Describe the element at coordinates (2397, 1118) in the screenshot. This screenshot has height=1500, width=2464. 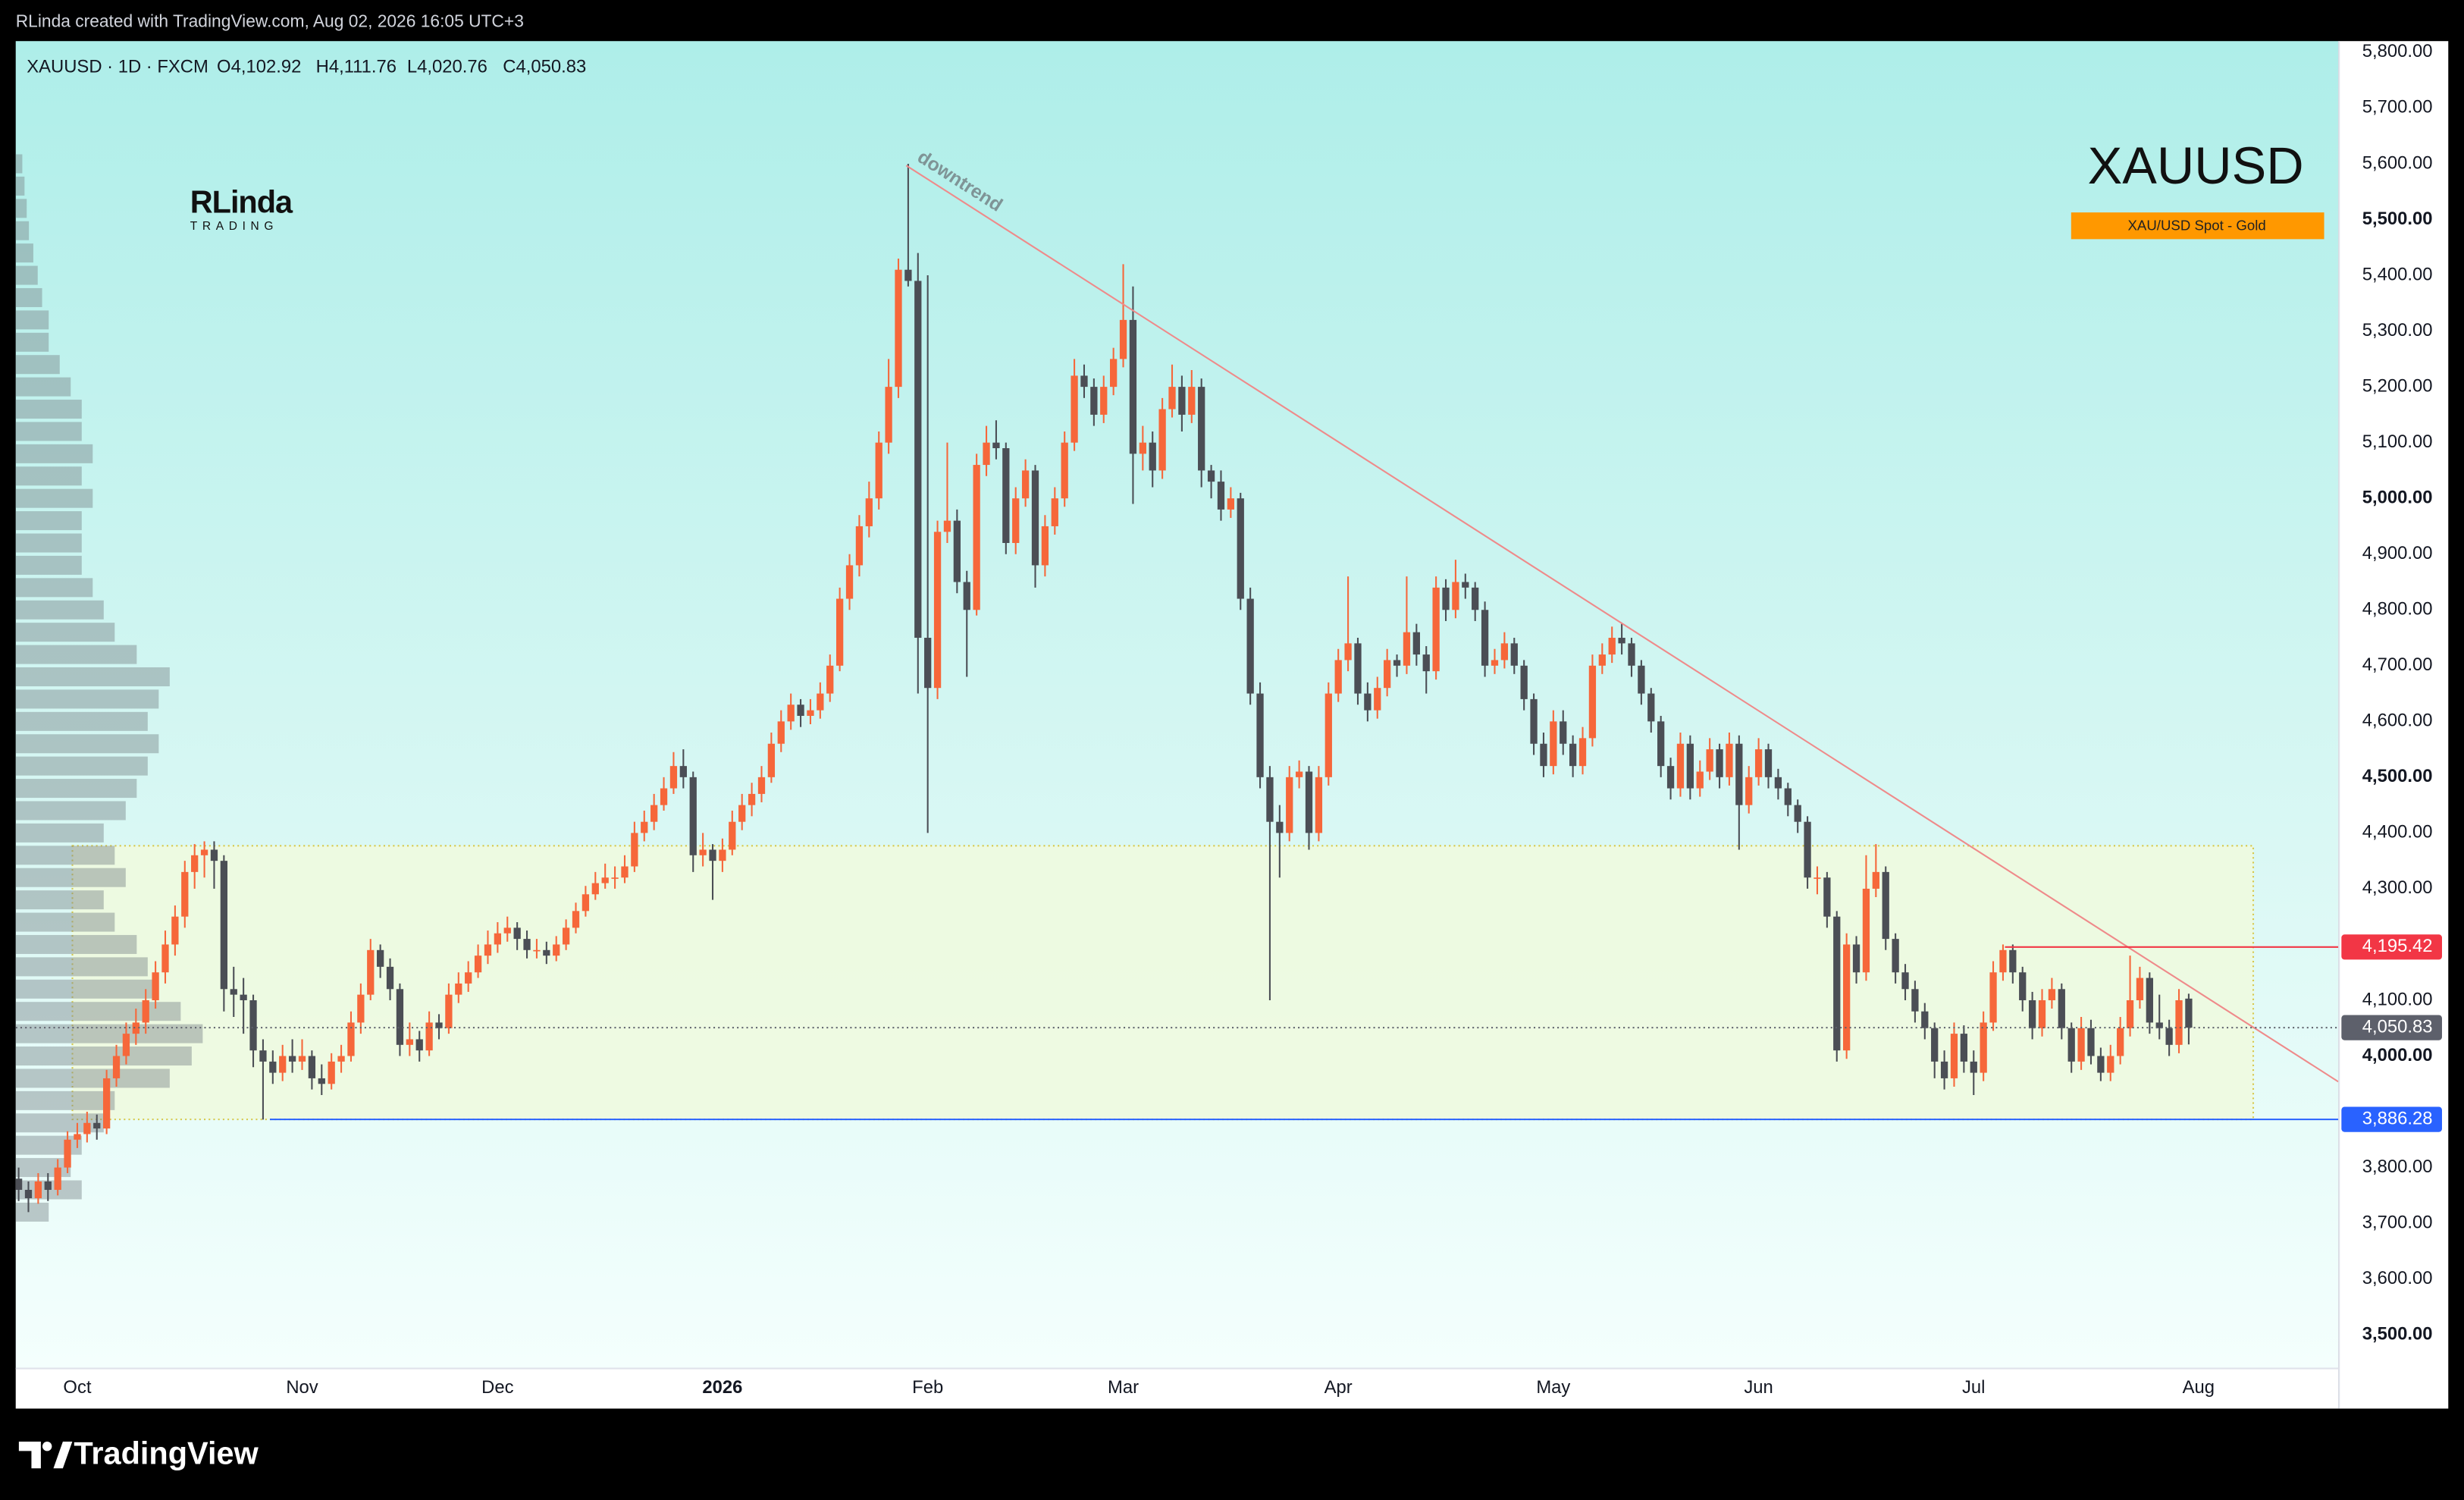
I see `price-badge-label: 3,886.28` at that location.